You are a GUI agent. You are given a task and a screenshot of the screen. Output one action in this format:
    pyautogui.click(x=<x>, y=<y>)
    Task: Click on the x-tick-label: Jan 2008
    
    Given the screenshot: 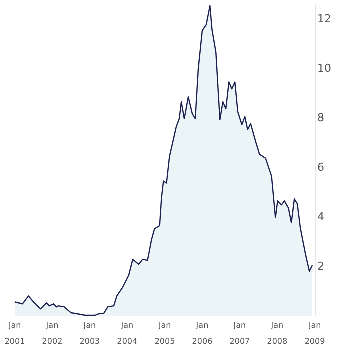 What is the action you would take?
    pyautogui.click(x=277, y=333)
    